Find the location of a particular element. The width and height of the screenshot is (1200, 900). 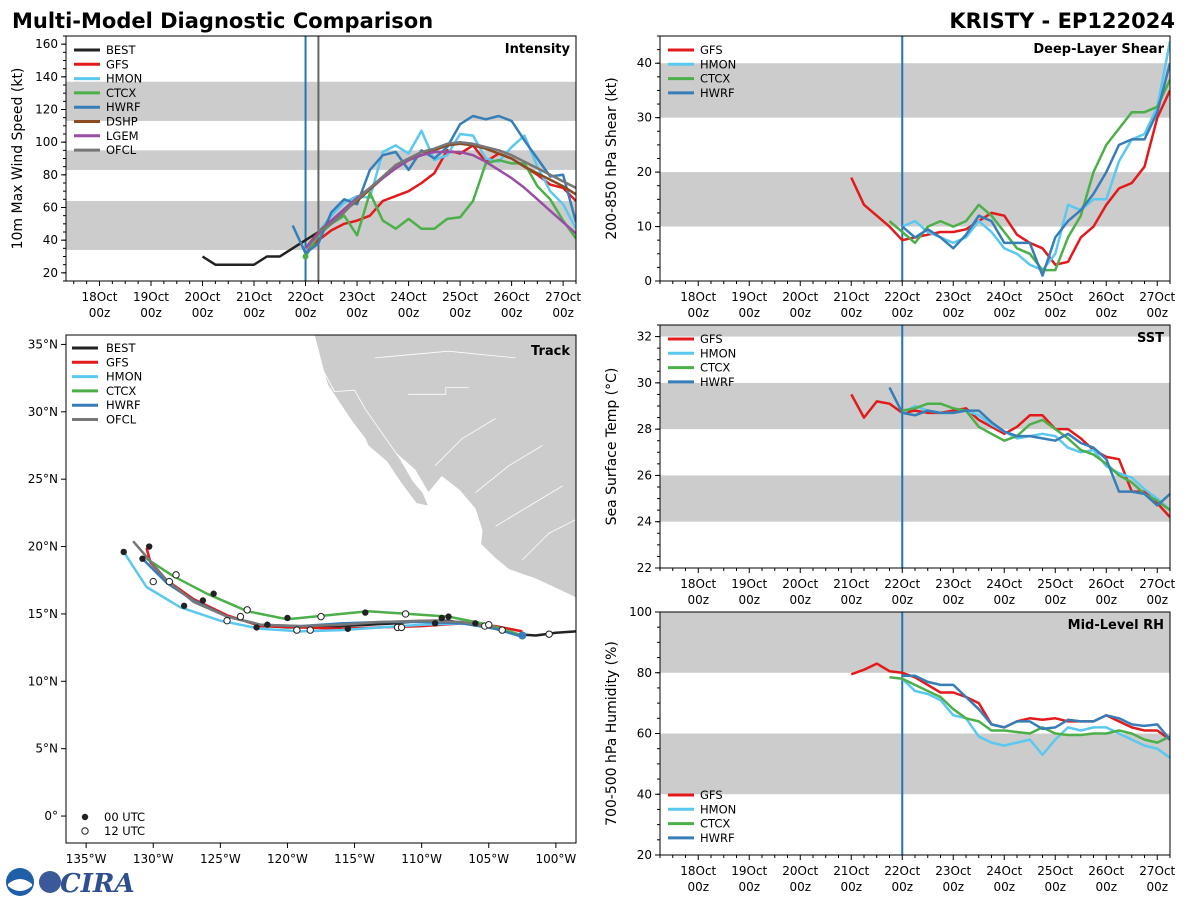

y-tick-label: 30 is located at coordinates (644, 383).